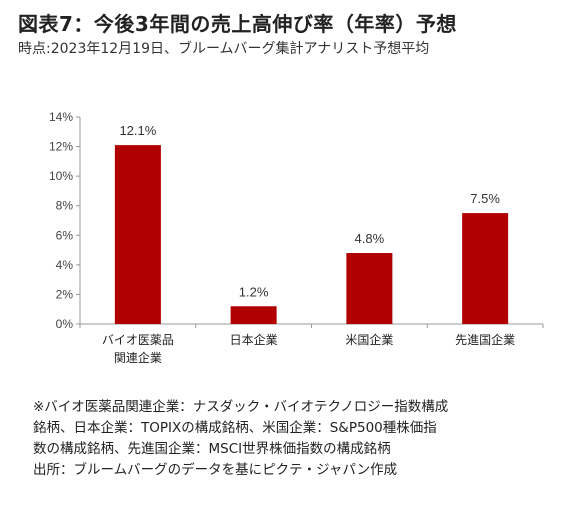 This screenshot has width=567, height=518. Describe the element at coordinates (370, 238) in the screenshot. I see `data-label: 4.8%` at that location.